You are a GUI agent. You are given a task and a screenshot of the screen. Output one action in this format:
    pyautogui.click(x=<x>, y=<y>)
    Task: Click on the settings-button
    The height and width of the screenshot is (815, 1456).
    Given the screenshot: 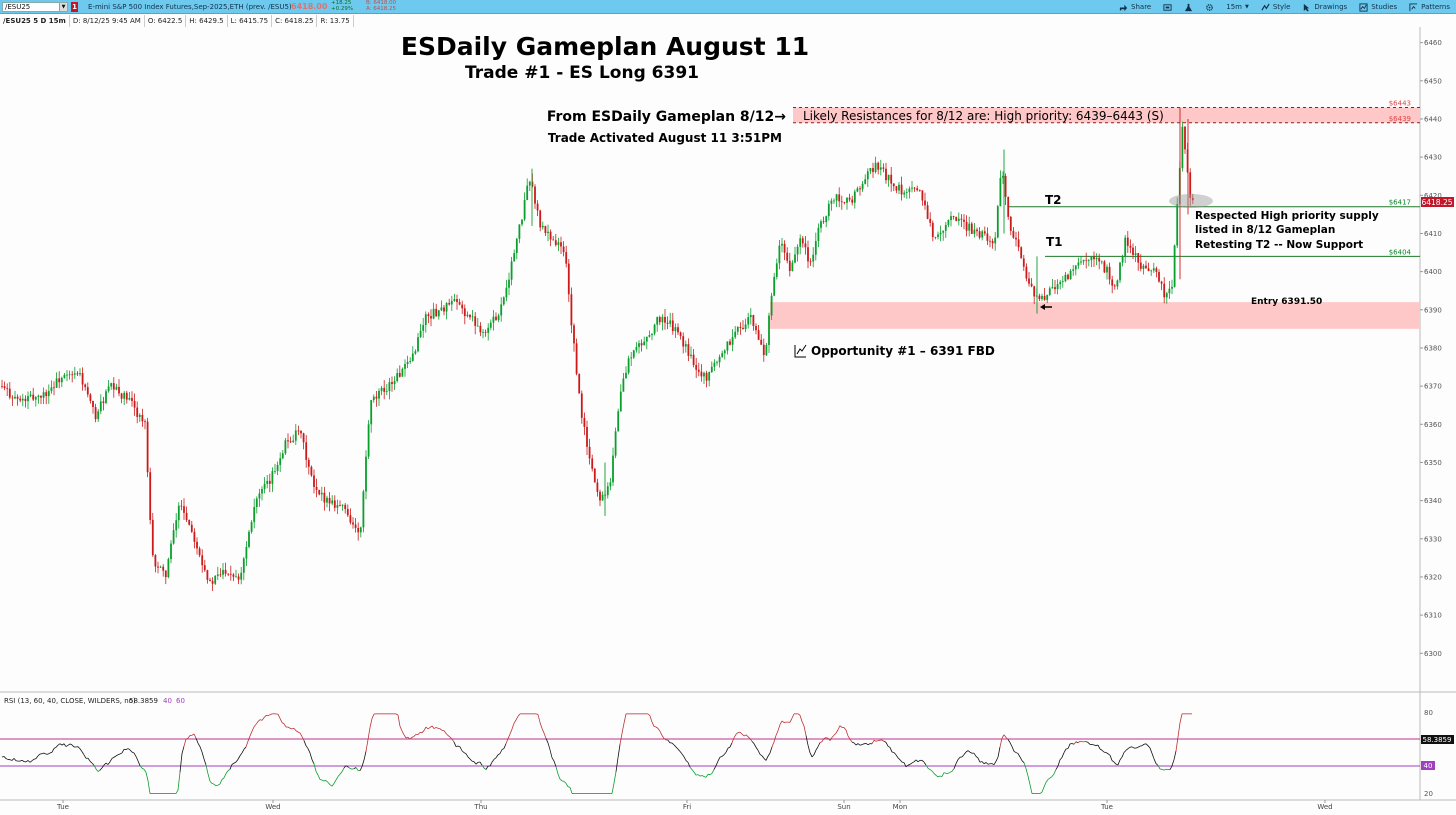 What is the action you would take?
    pyautogui.click(x=1209, y=7)
    